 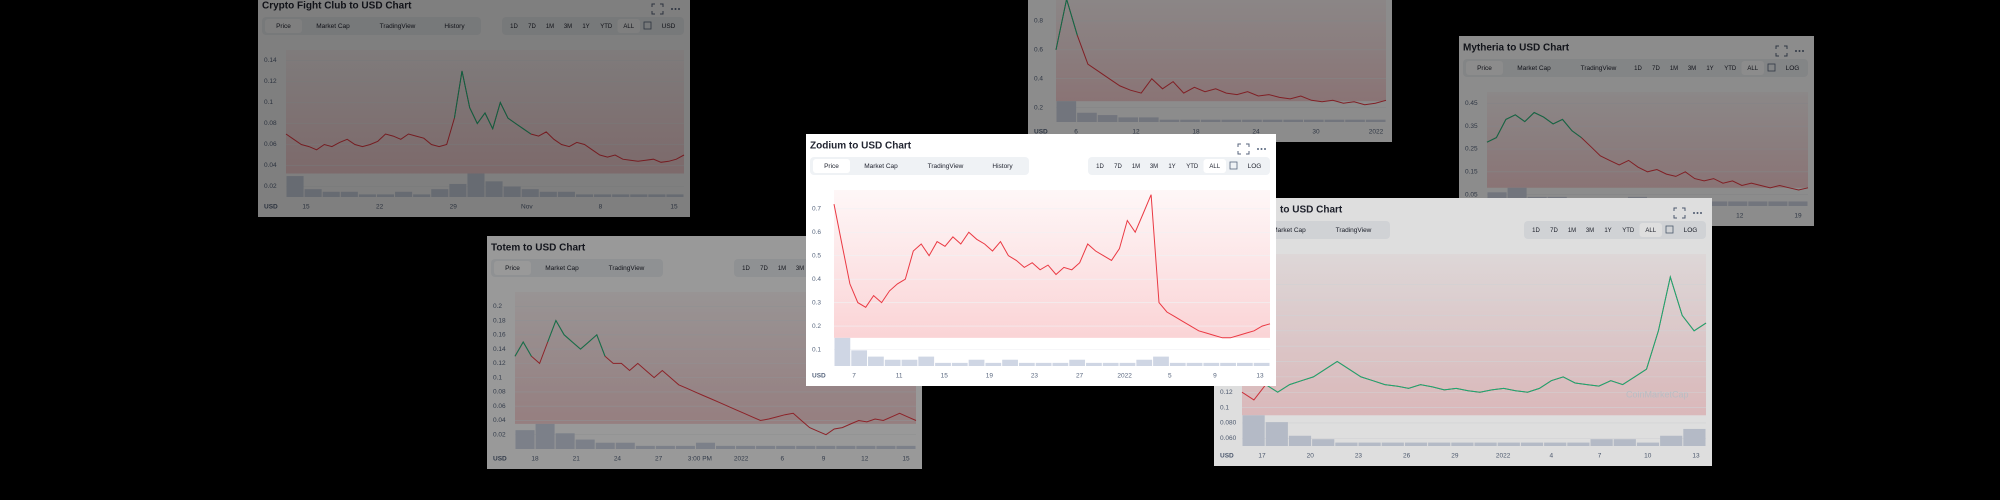 I want to click on y-tick-label: 0.4, so click(x=1038, y=78).